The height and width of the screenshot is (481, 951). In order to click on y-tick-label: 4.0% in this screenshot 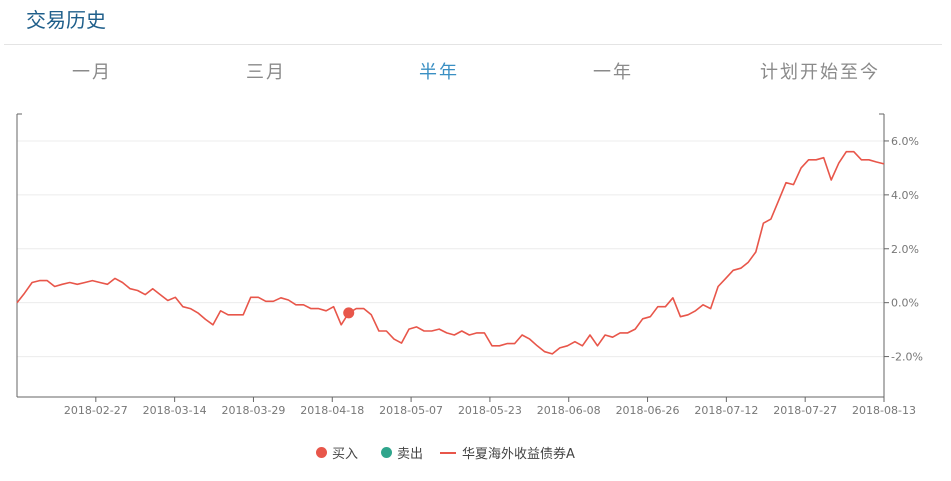, I will do `click(905, 195)`.